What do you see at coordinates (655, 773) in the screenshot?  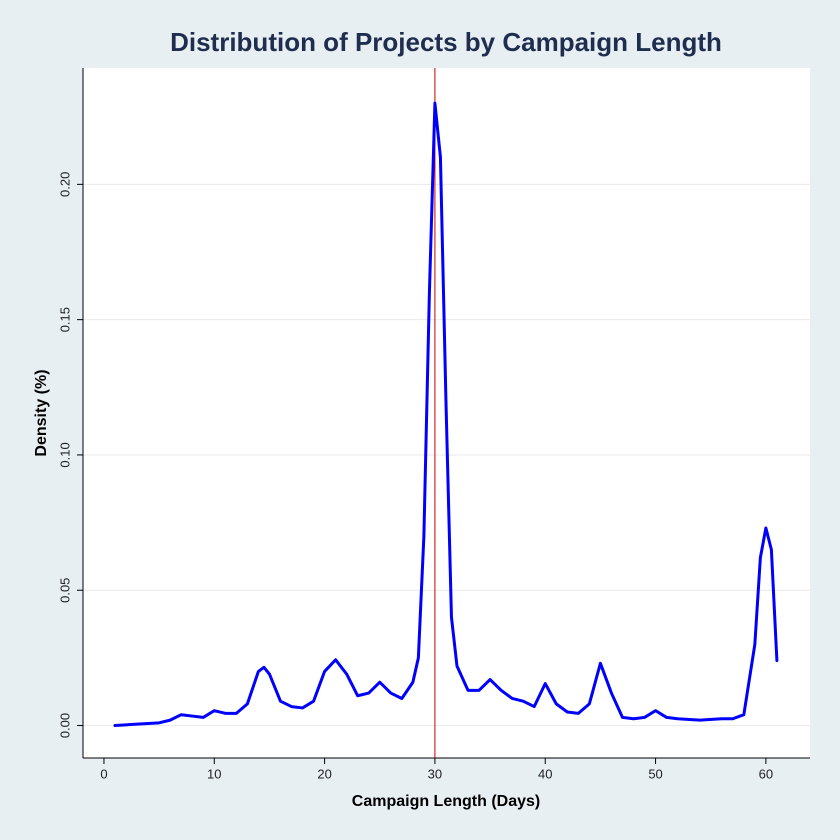 I see `x-tick-label: 50` at bounding box center [655, 773].